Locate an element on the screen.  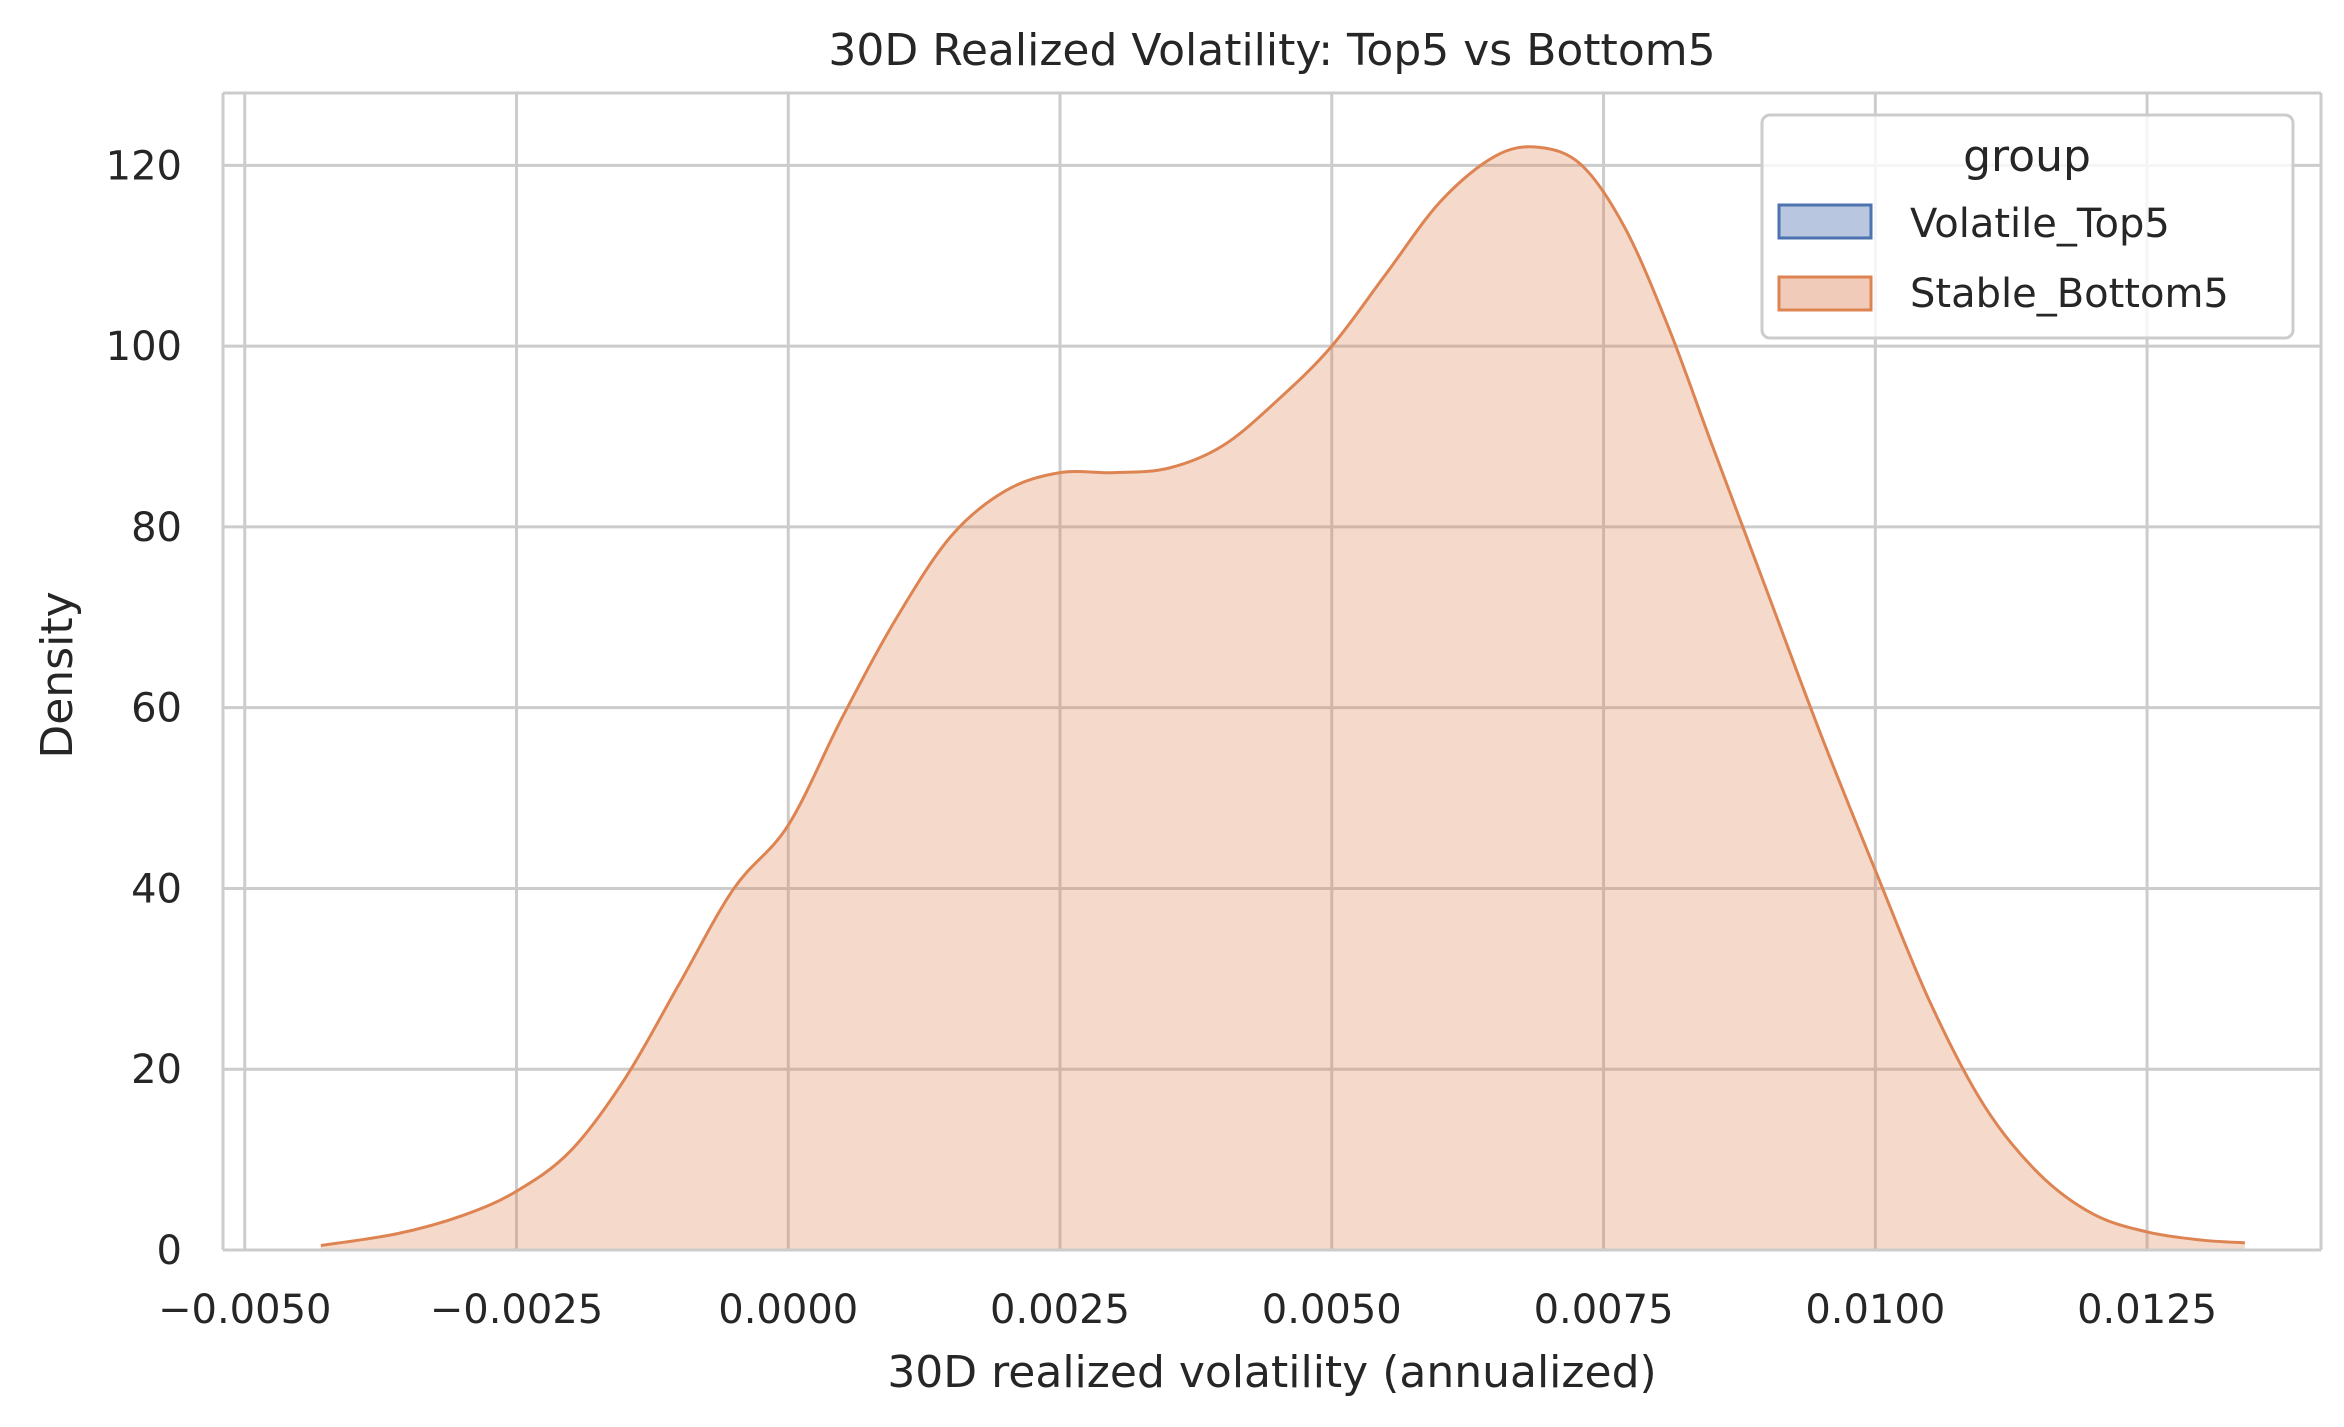
x-tick-label: 0.0025 is located at coordinates (1060, 1310).